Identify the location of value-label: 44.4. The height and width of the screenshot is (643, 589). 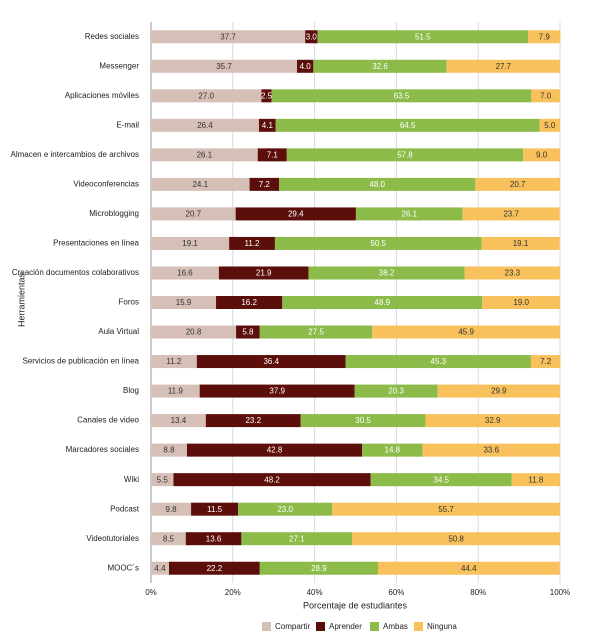
(469, 568).